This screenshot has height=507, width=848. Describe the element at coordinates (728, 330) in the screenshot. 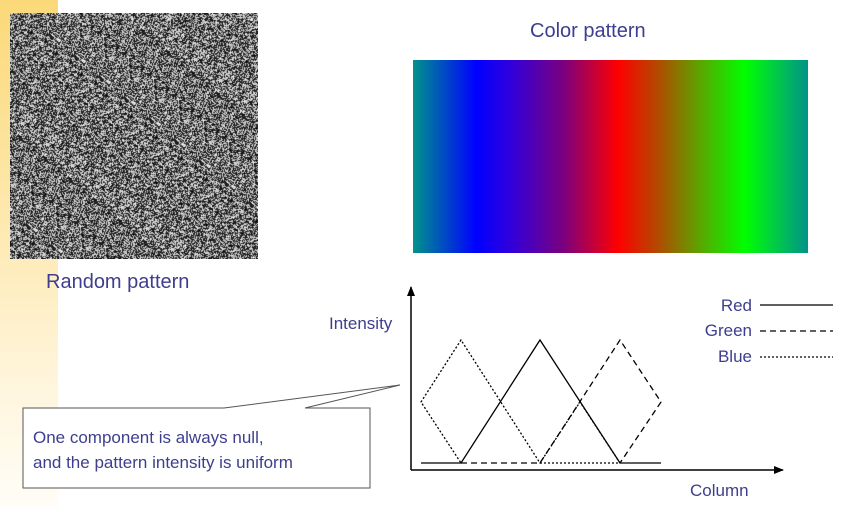

I see `legend-green-label: Green` at that location.